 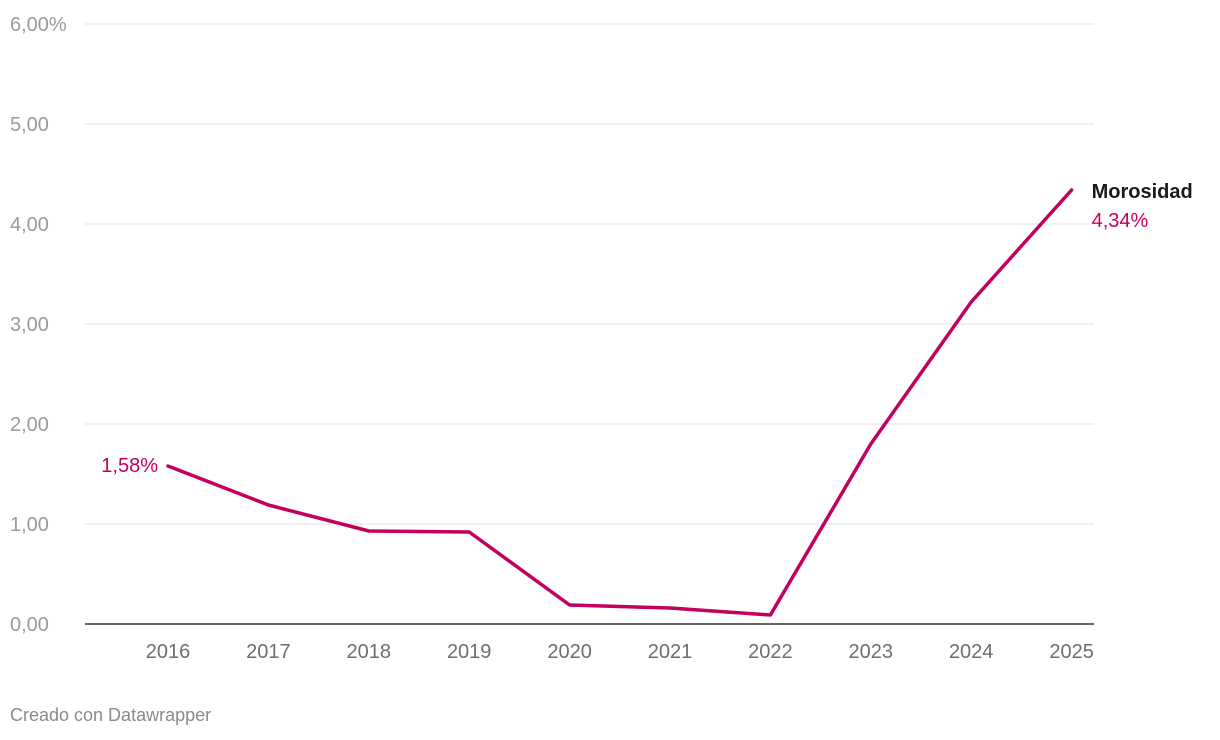 What do you see at coordinates (871, 652) in the screenshot?
I see `x-tick-label: 2023` at bounding box center [871, 652].